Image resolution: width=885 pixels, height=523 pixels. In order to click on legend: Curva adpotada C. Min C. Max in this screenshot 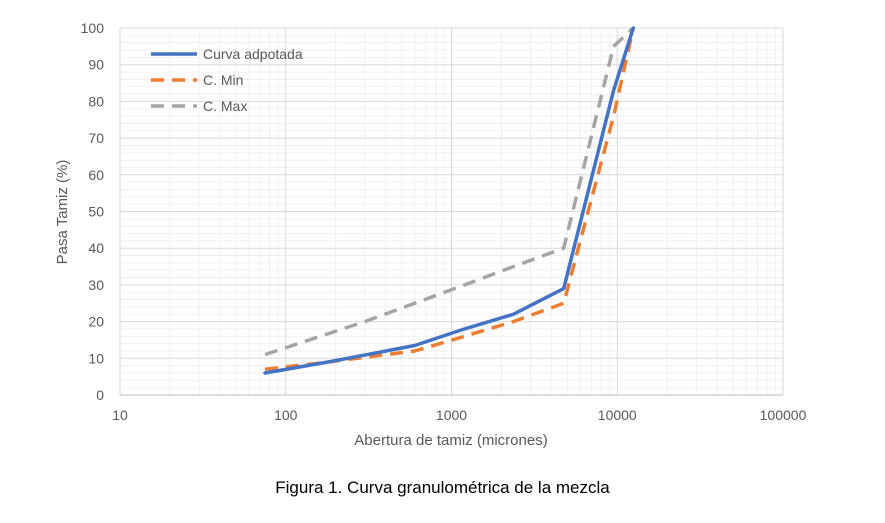, I will do `click(227, 80)`.